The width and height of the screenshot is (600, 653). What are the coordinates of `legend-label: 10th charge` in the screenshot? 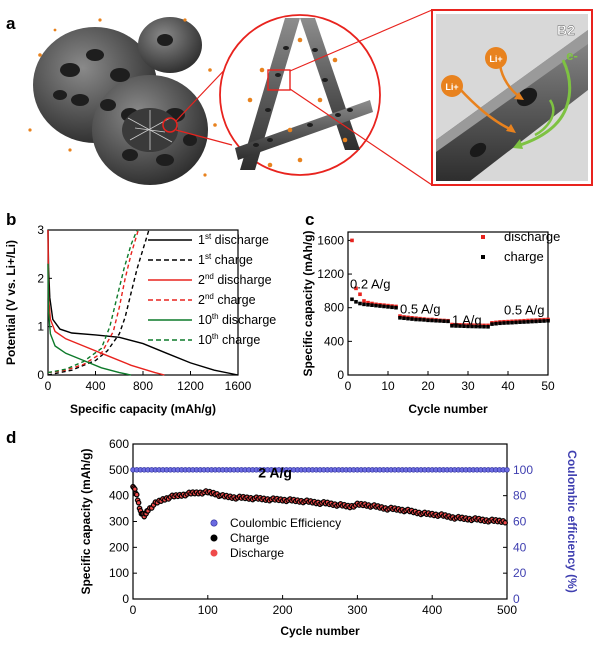 It's located at (229, 339).